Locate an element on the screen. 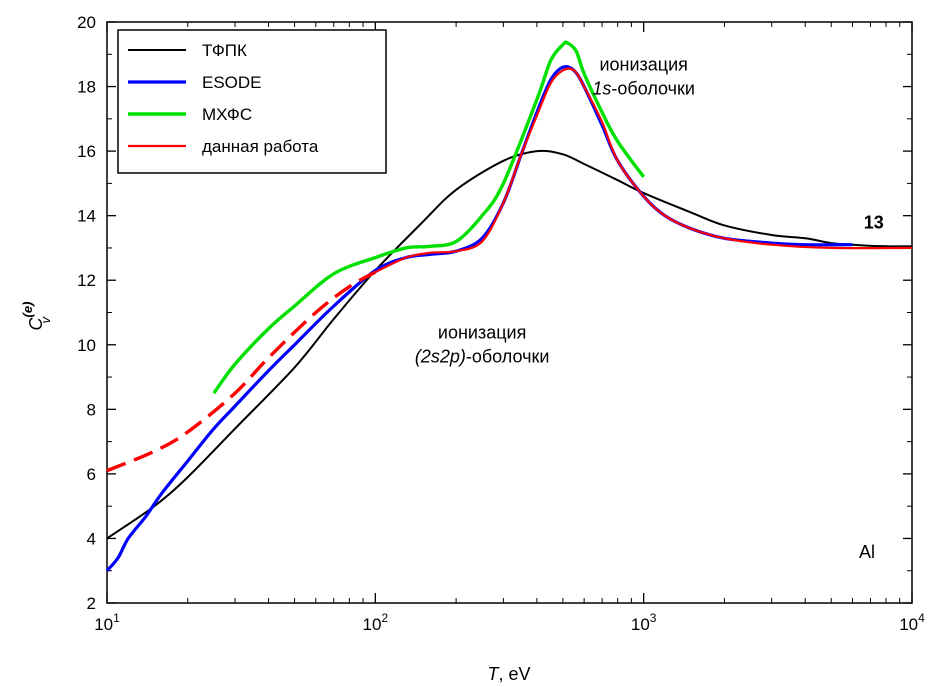 The image size is (931, 687). annotation-ion-1s: 1s-оболочки is located at coordinates (643, 88).